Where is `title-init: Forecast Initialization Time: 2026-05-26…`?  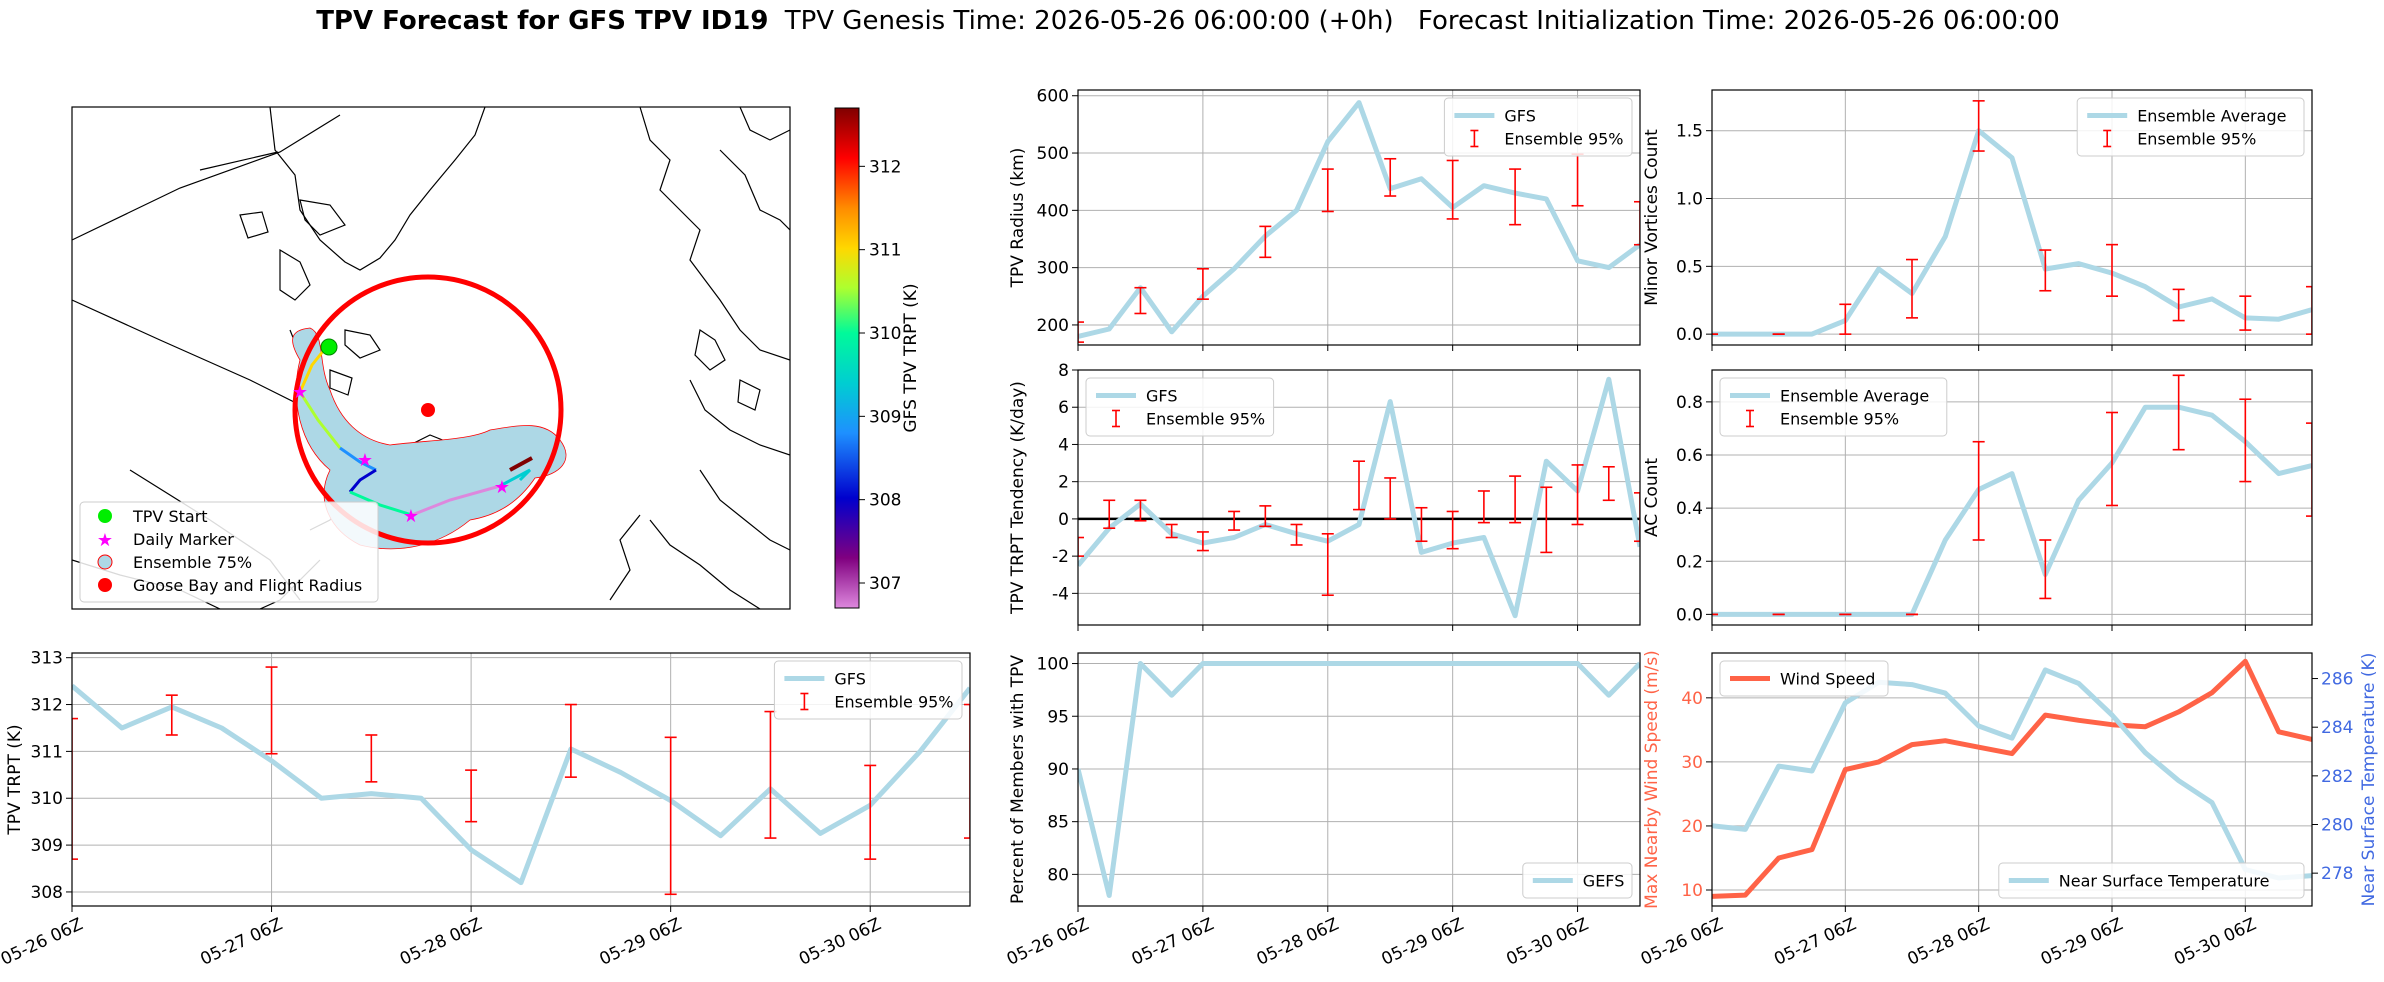
title-init: Forecast Initialization Time: 2026-05-26… is located at coordinates (1738, 21).